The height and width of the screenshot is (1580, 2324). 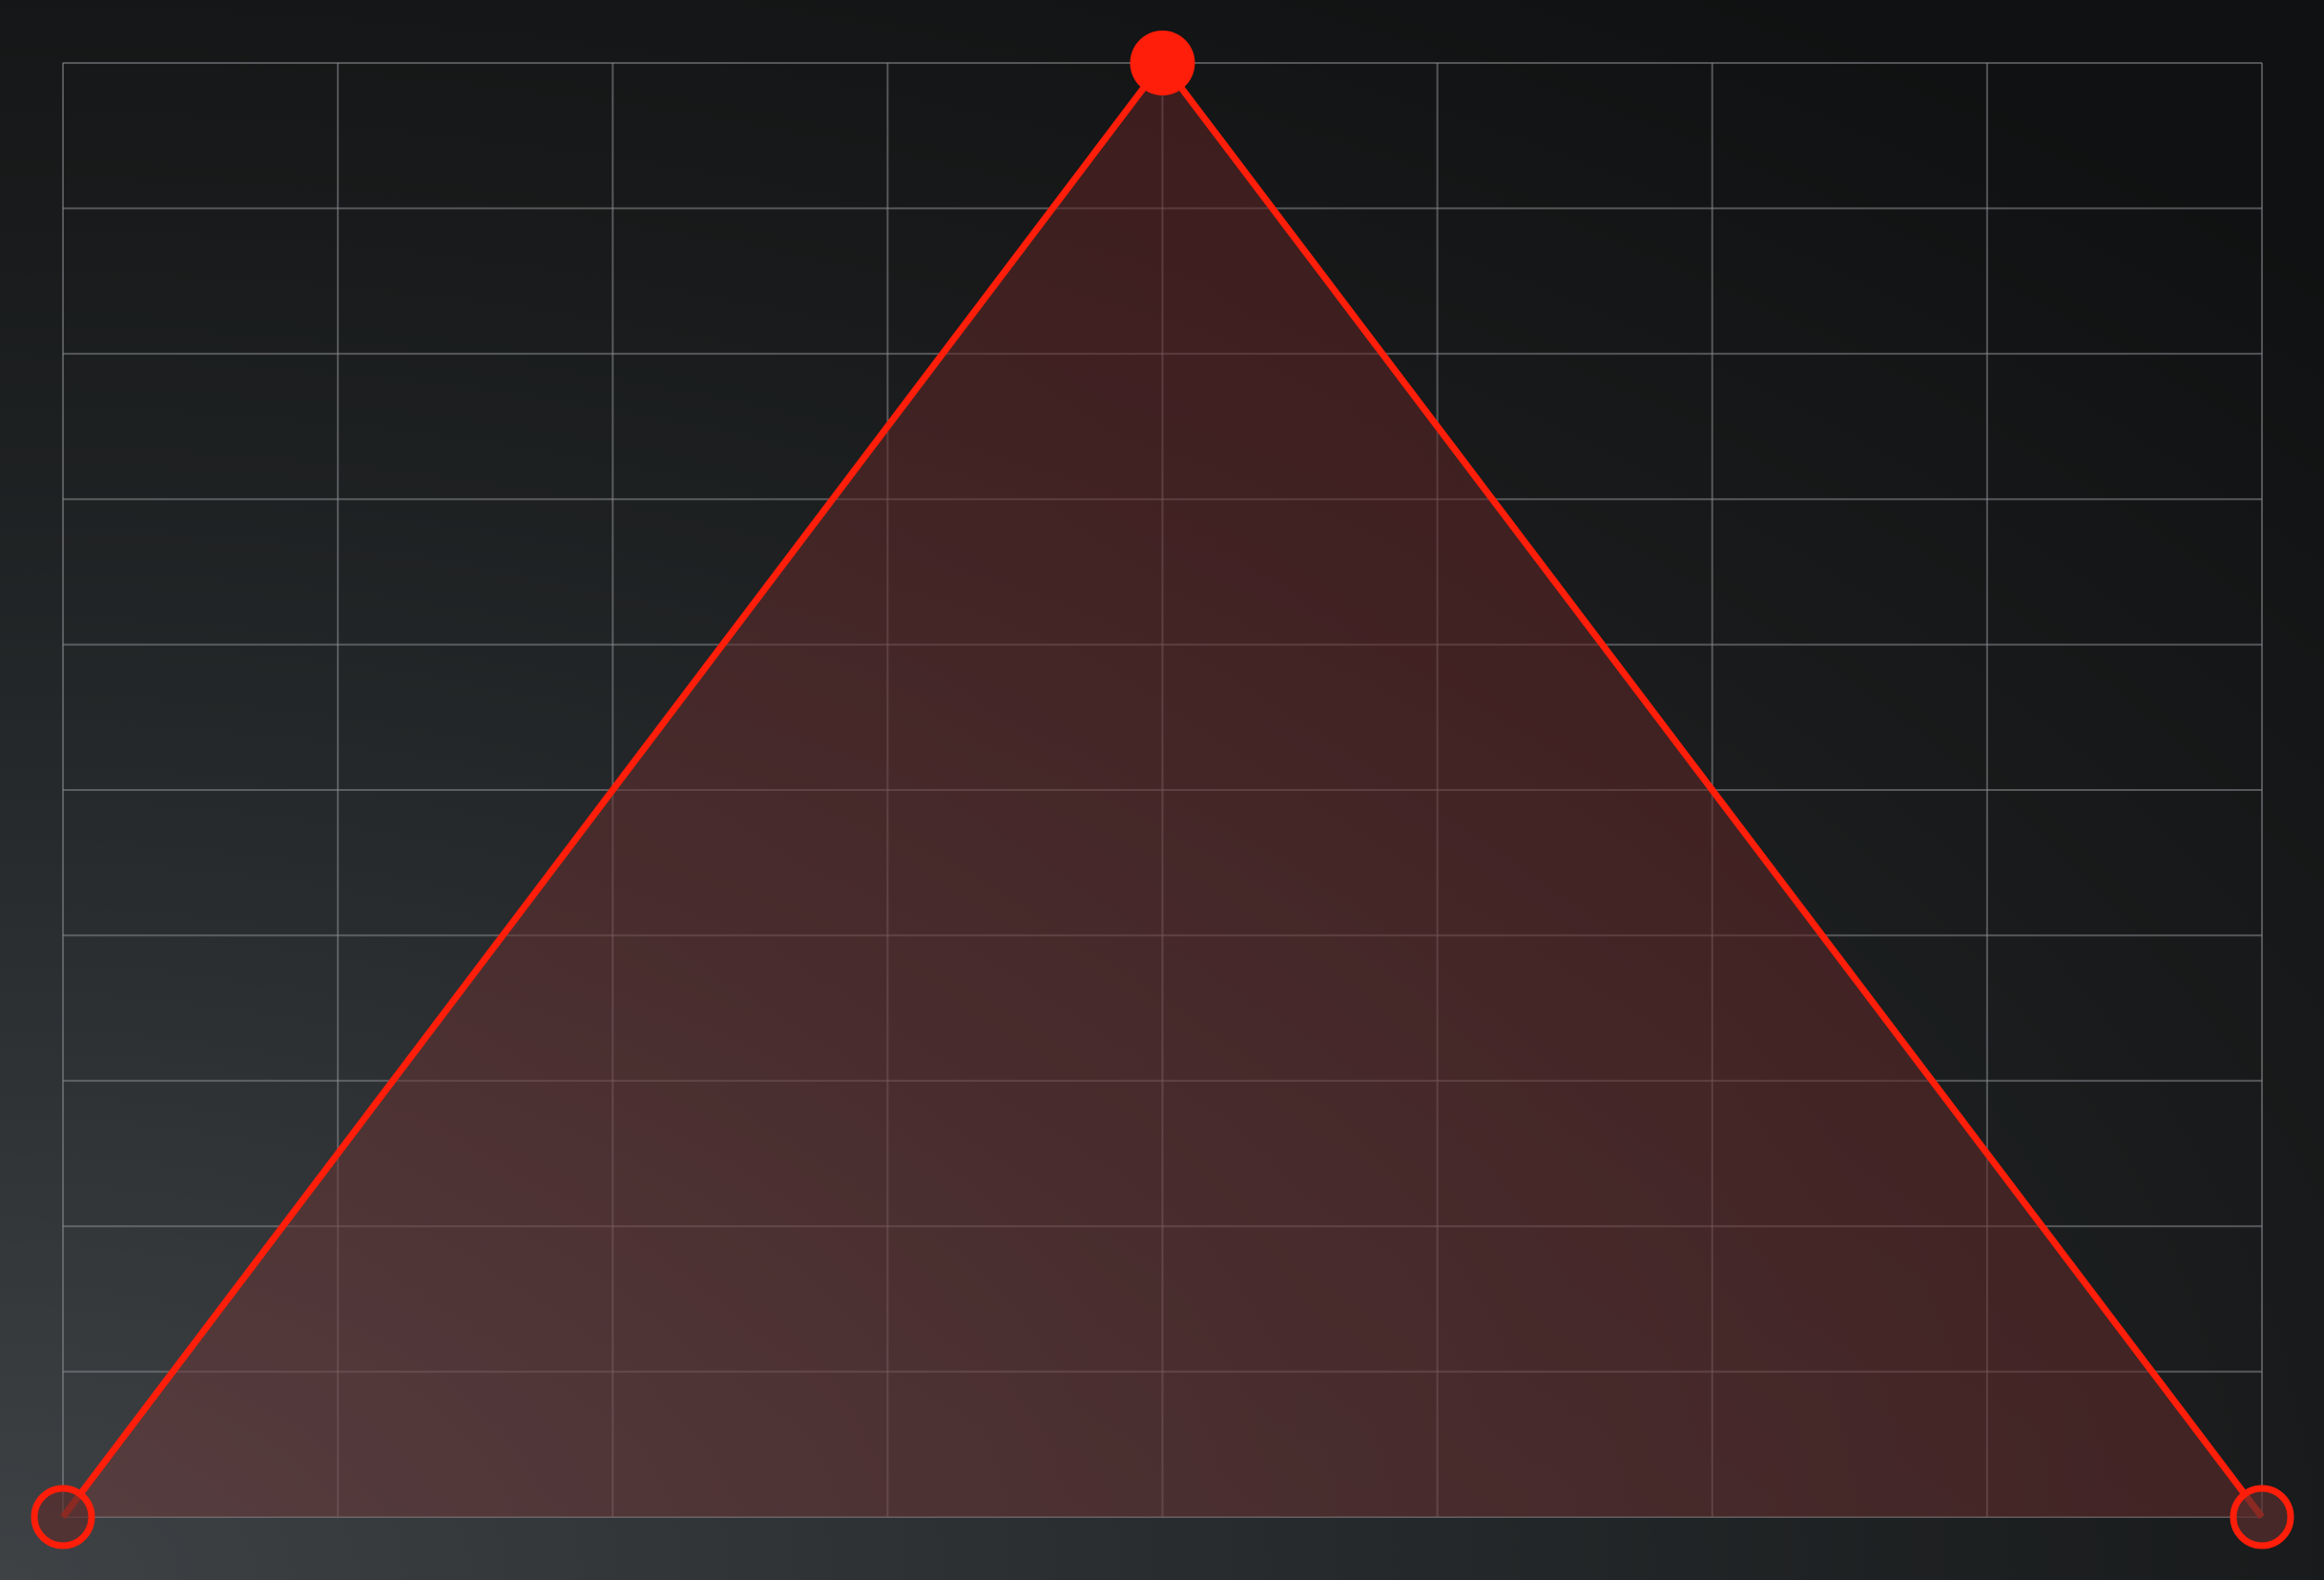 What do you see at coordinates (63, 1517) in the screenshot?
I see `control-point-start` at bounding box center [63, 1517].